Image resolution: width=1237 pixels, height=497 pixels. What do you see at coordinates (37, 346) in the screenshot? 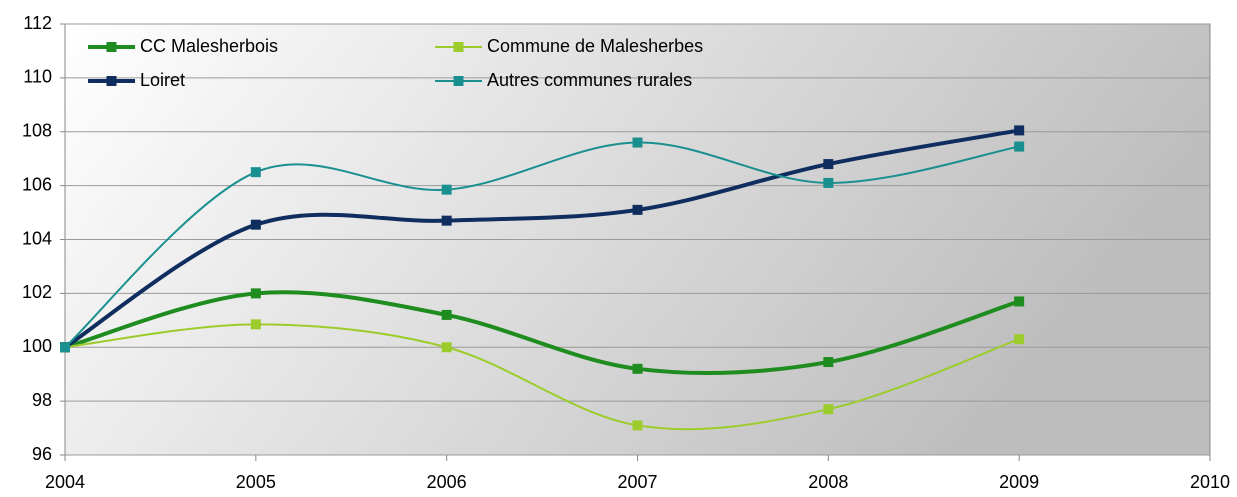
I see `y-tick-label: 100` at bounding box center [37, 346].